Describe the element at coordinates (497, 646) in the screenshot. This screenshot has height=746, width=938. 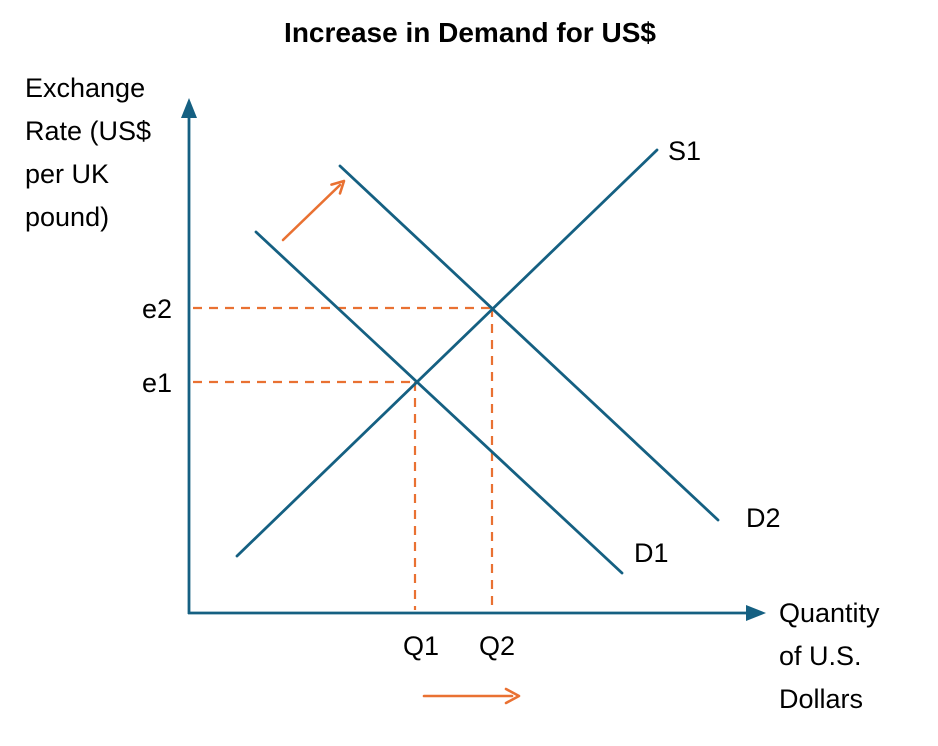
I see `q2-label: Q2` at that location.